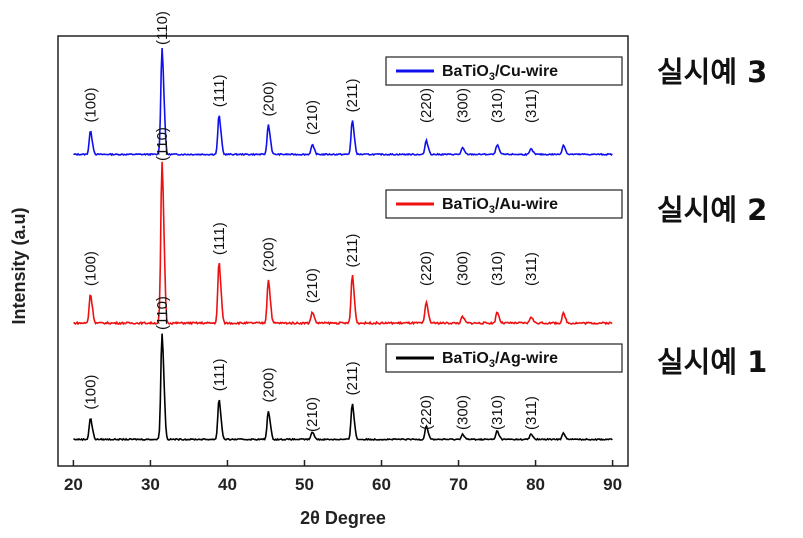  What do you see at coordinates (712, 72) in the screenshot?
I see `sample-label: 실시예 3` at bounding box center [712, 72].